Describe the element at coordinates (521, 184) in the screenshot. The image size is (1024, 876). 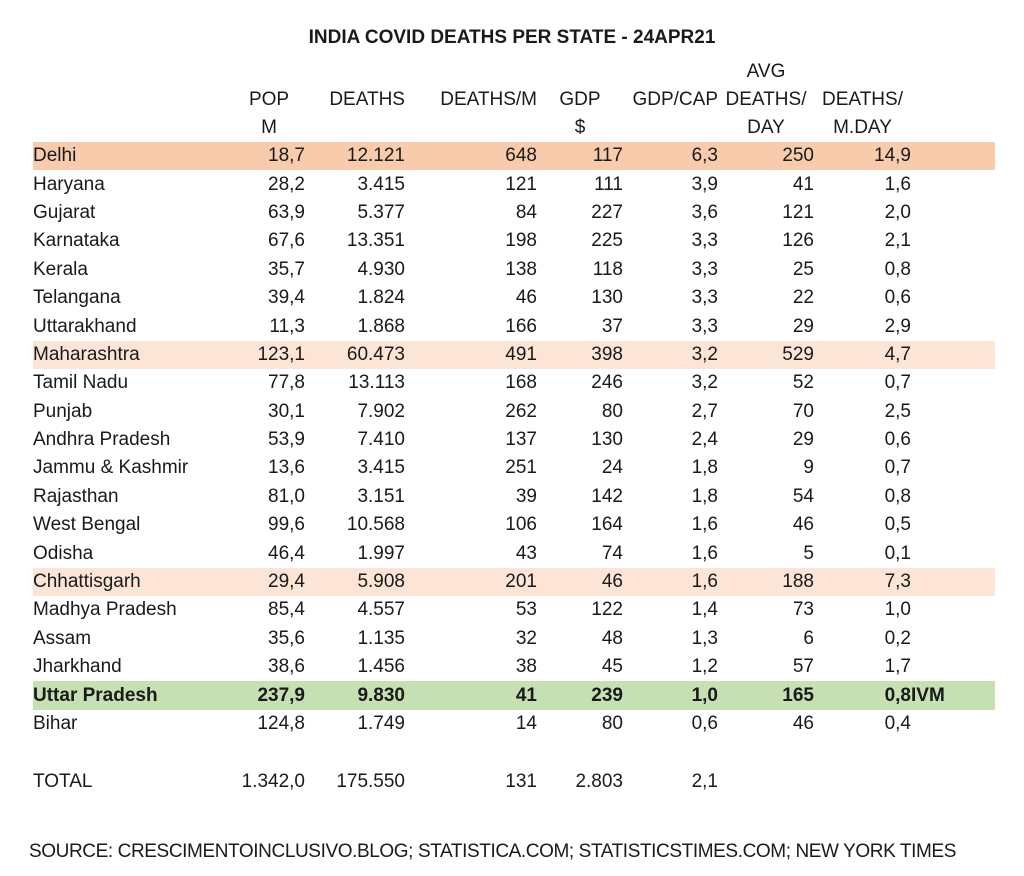
I see `cell-deaths-per-m: 121` at that location.